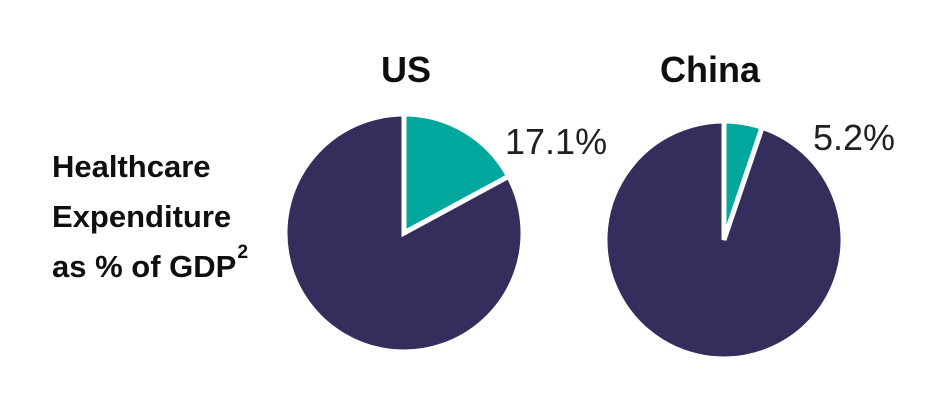 This screenshot has height=420, width=950. Describe the element at coordinates (406, 69) in the screenshot. I see `us-chart-title: US` at that location.